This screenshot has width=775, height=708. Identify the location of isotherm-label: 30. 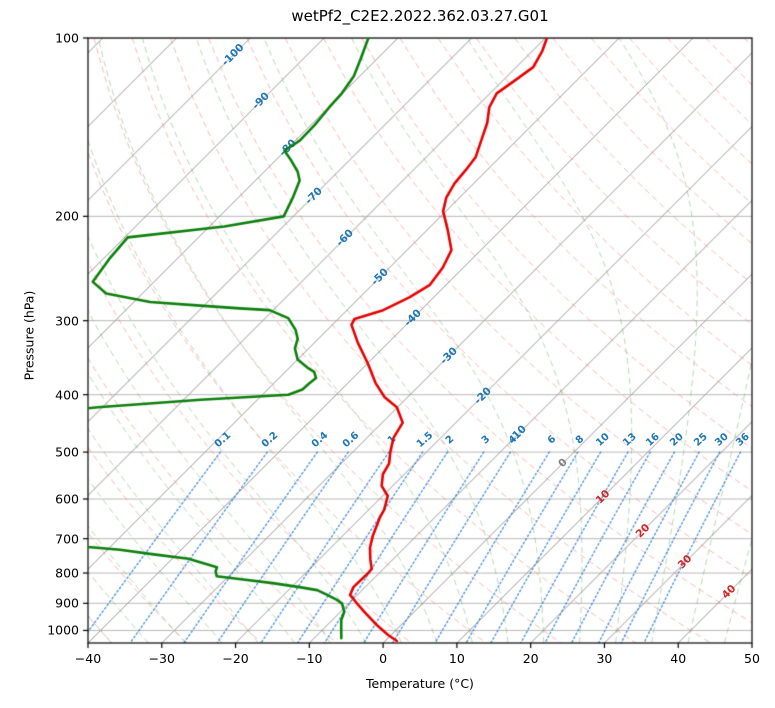
(685, 562).